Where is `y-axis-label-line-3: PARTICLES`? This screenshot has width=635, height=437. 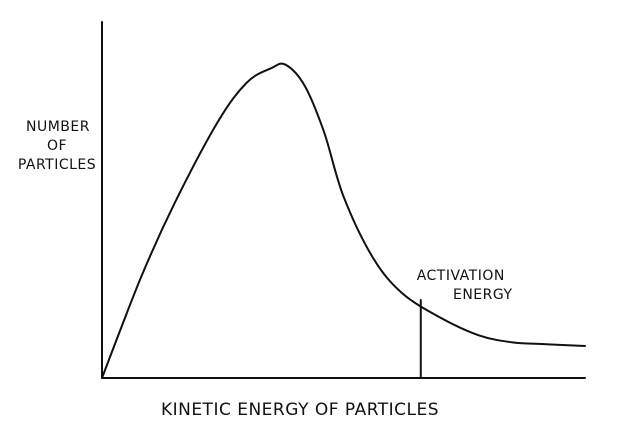 y-axis-label-line-3: PARTICLES is located at coordinates (57, 165).